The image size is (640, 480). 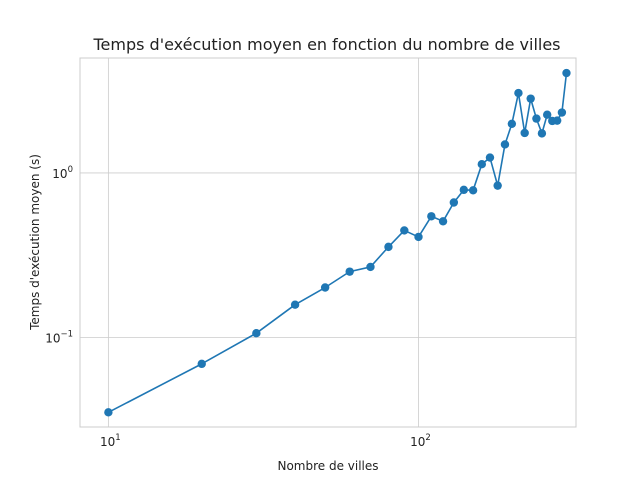 I want to click on x-tick-label: 10¹, so click(x=110, y=441).